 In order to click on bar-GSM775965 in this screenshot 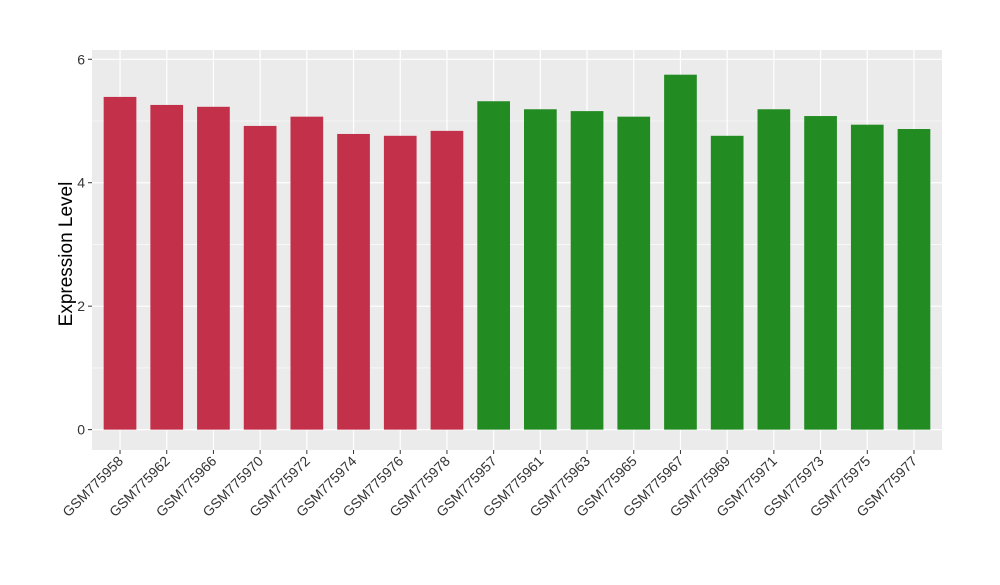, I will do `click(634, 273)`.